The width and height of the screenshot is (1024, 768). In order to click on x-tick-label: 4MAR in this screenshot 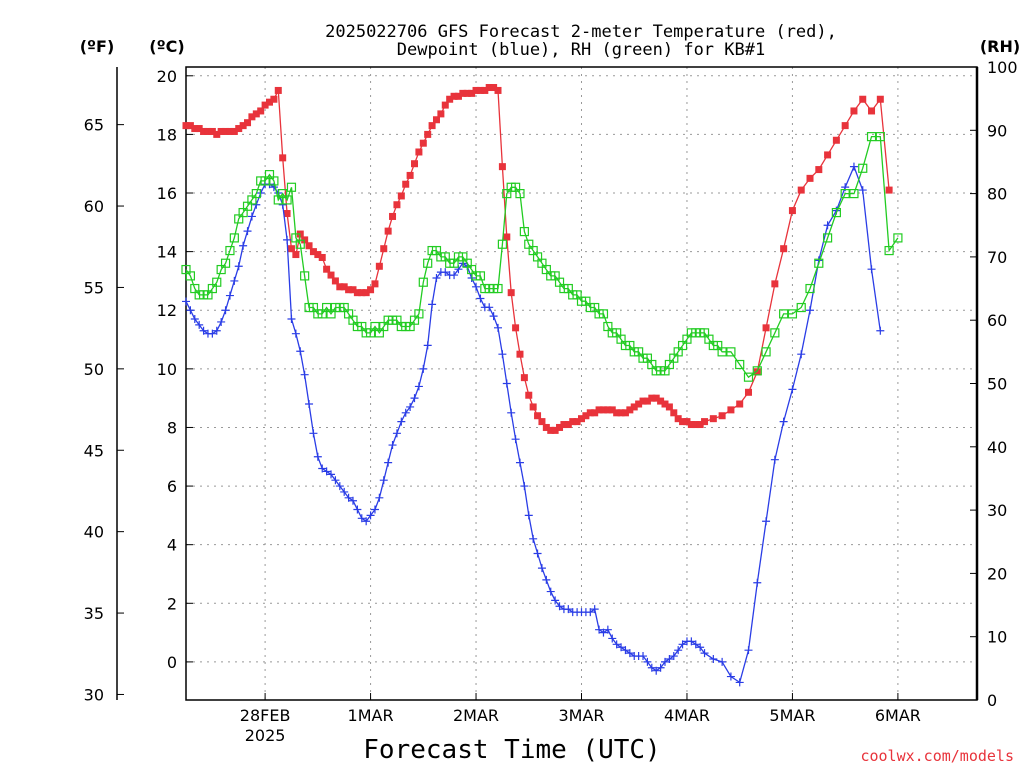, I will do `click(687, 715)`.